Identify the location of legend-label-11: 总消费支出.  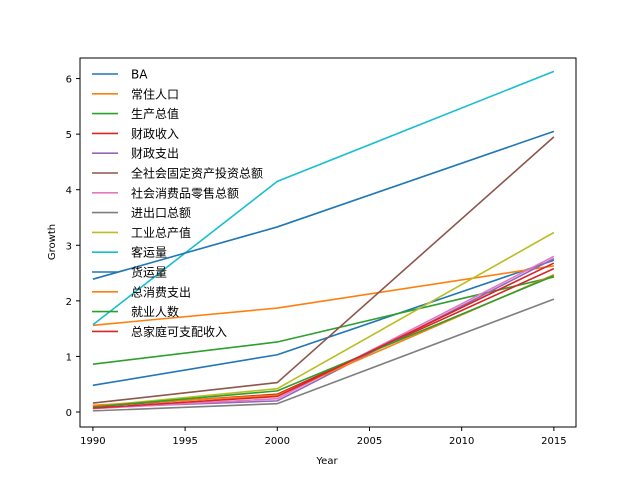
(161, 292).